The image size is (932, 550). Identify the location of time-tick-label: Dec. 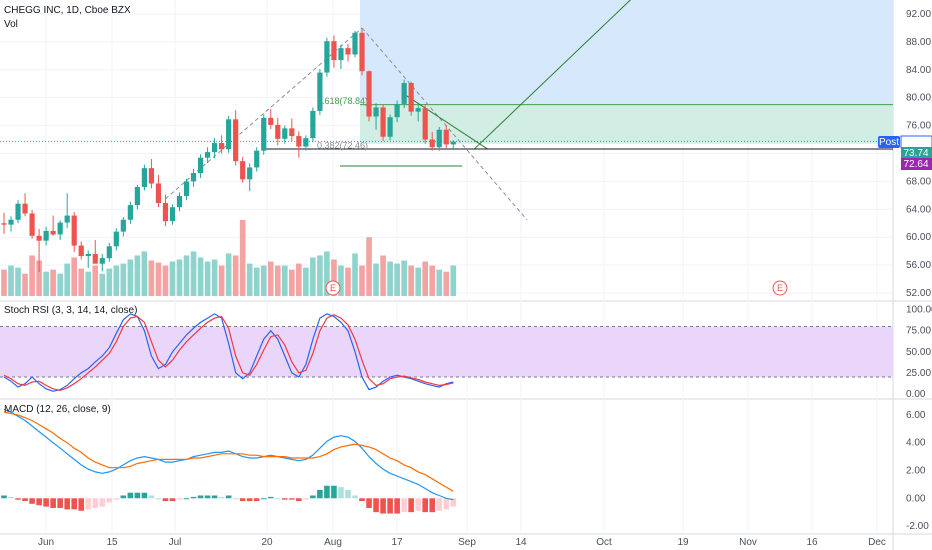
(877, 542).